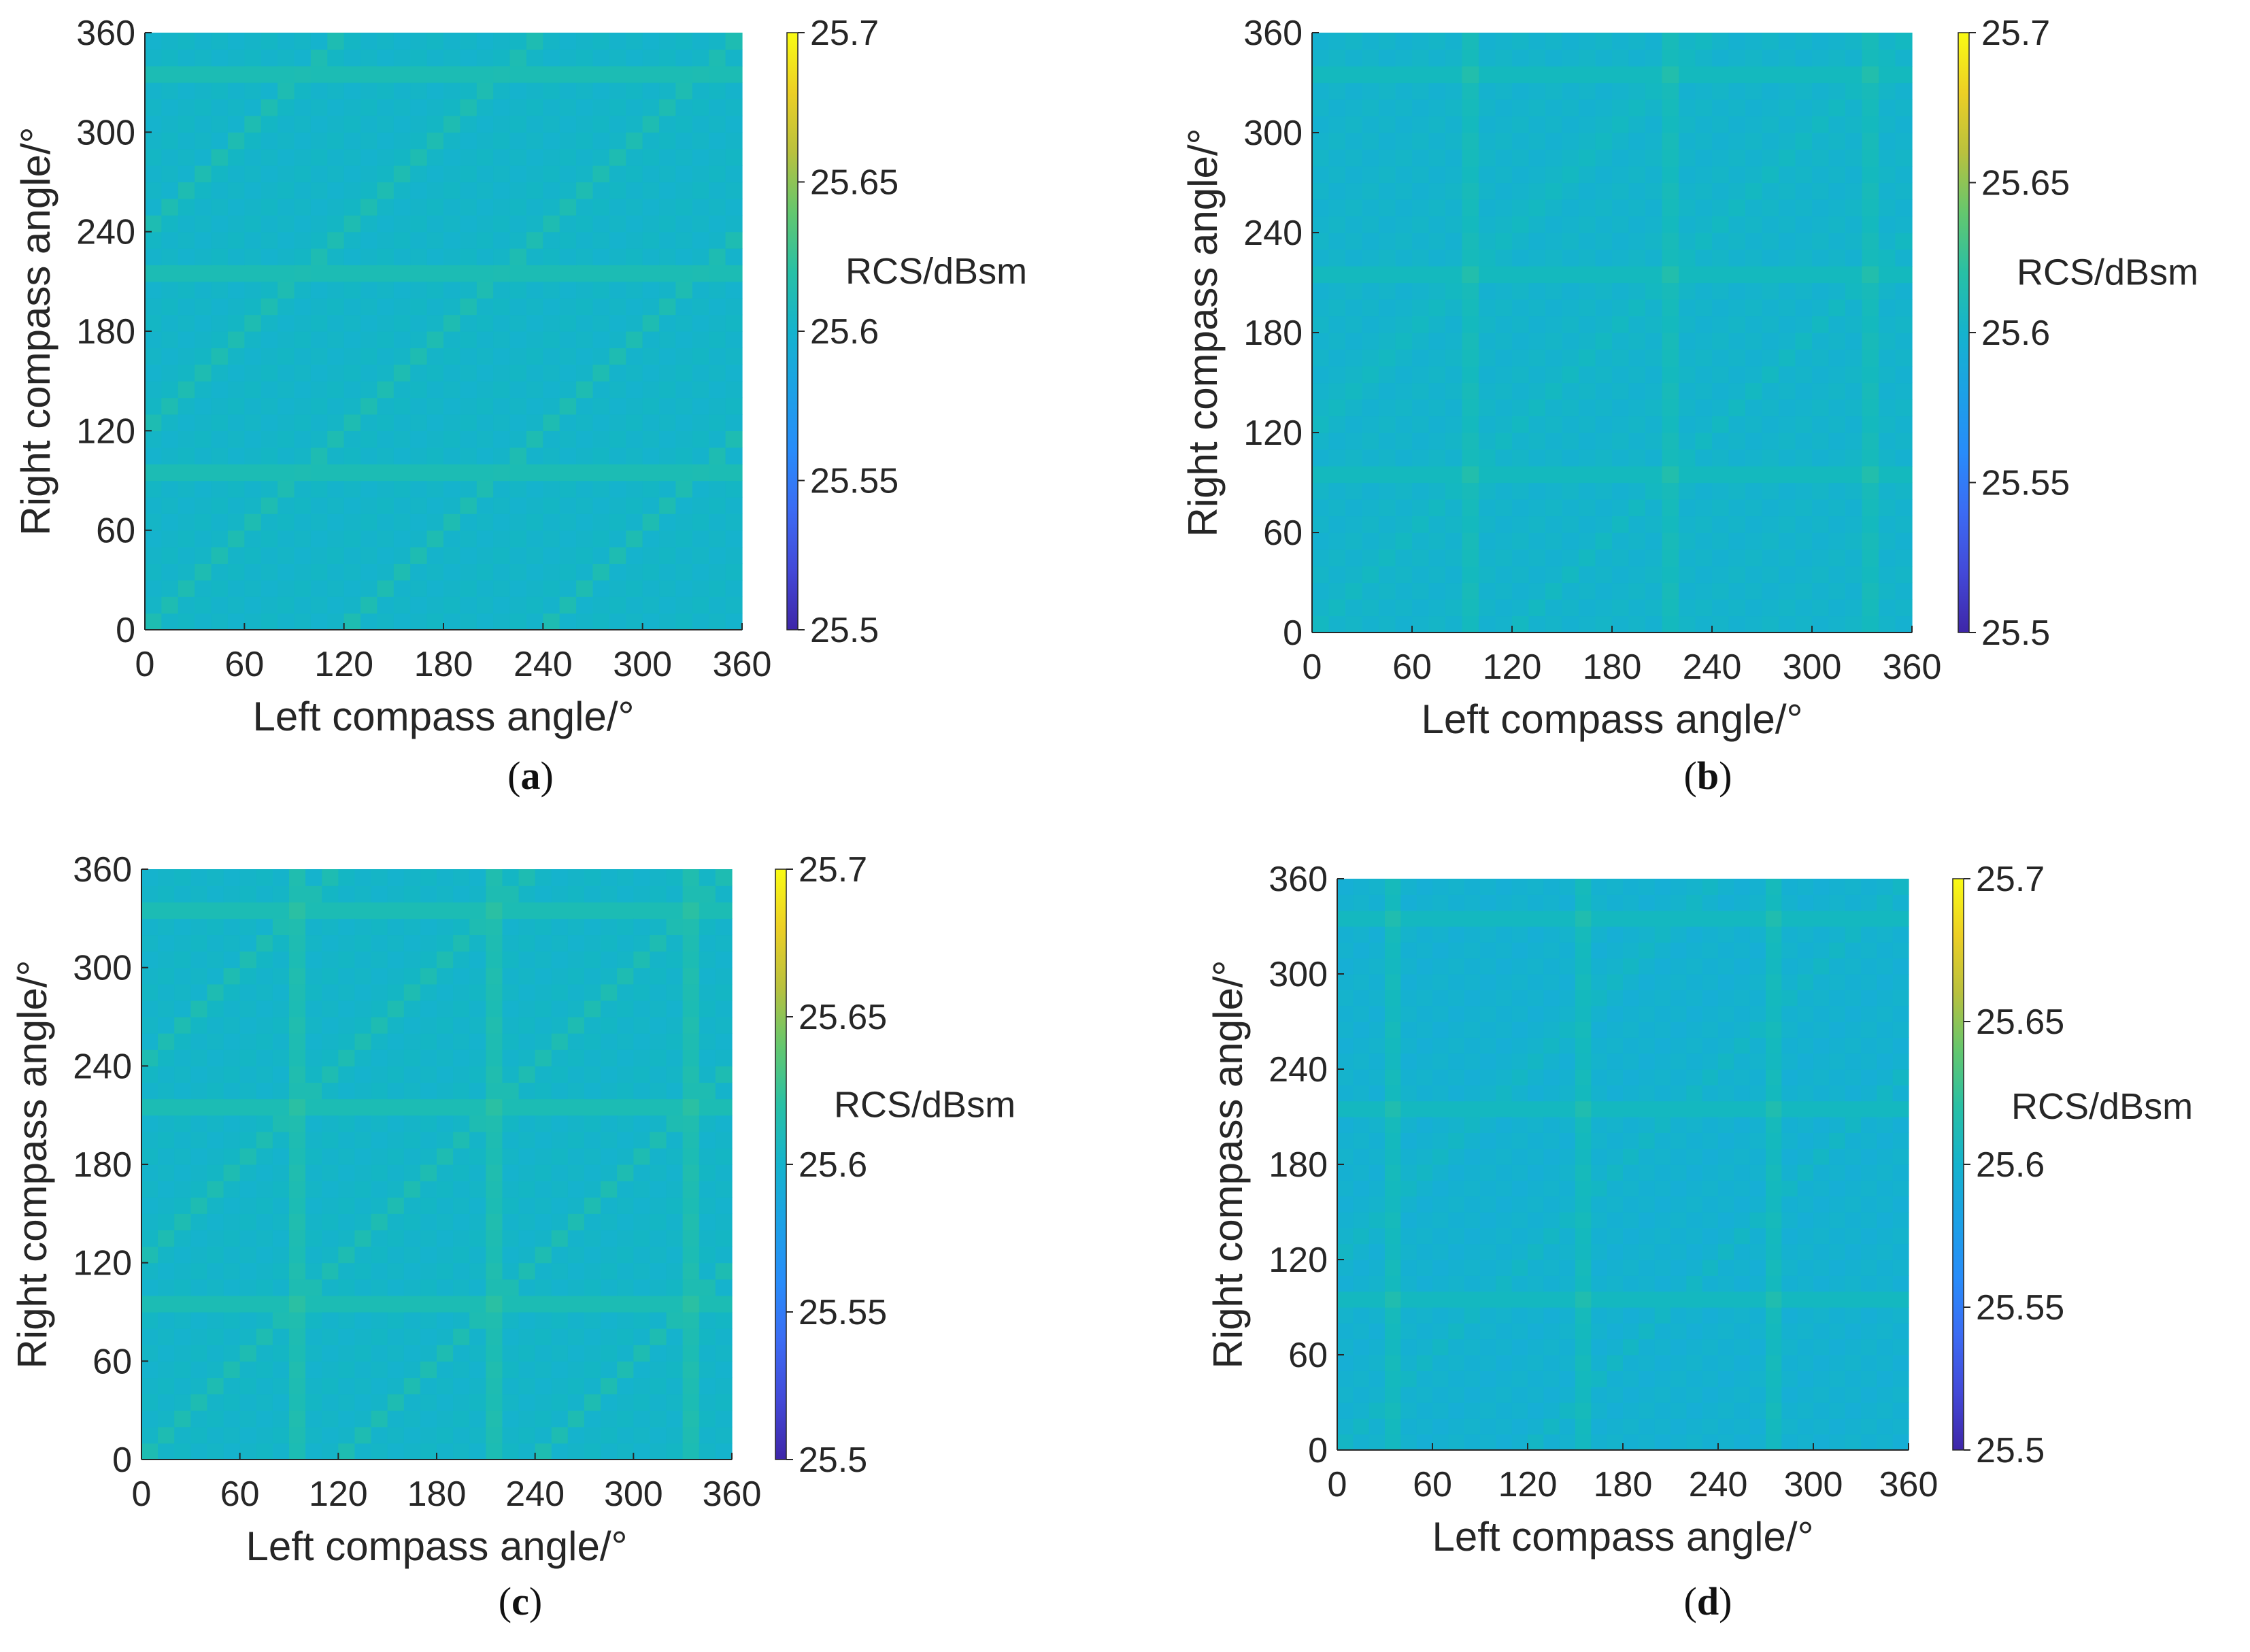 The width and height of the screenshot is (2250, 1652). I want to click on colorbar-tick-label: 25.55, so click(843, 1313).